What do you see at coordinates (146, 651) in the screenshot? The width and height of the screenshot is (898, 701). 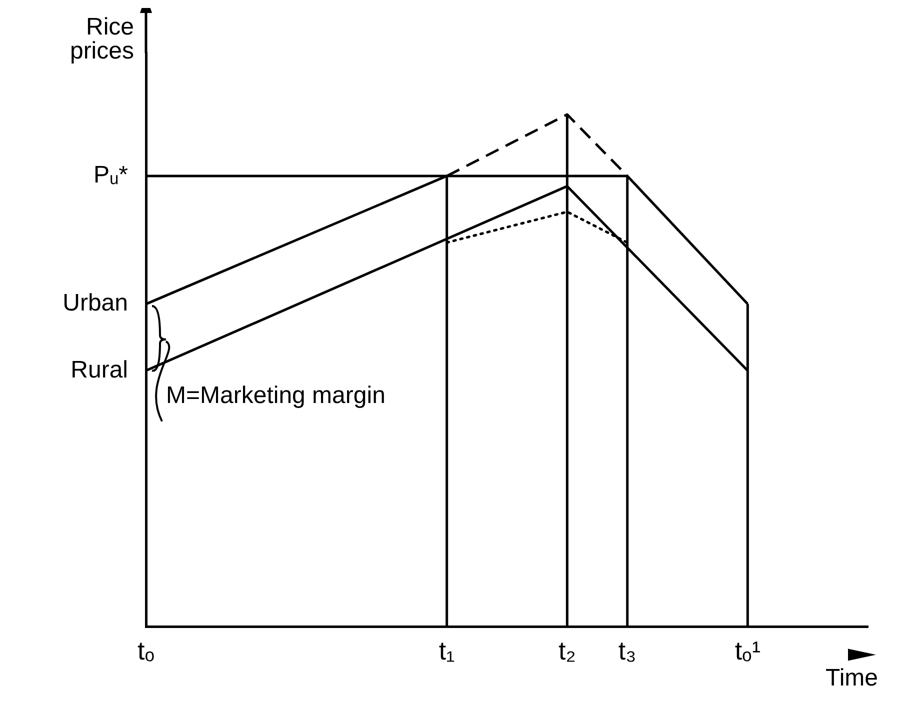 I see `x-tick-label: tₒ` at bounding box center [146, 651].